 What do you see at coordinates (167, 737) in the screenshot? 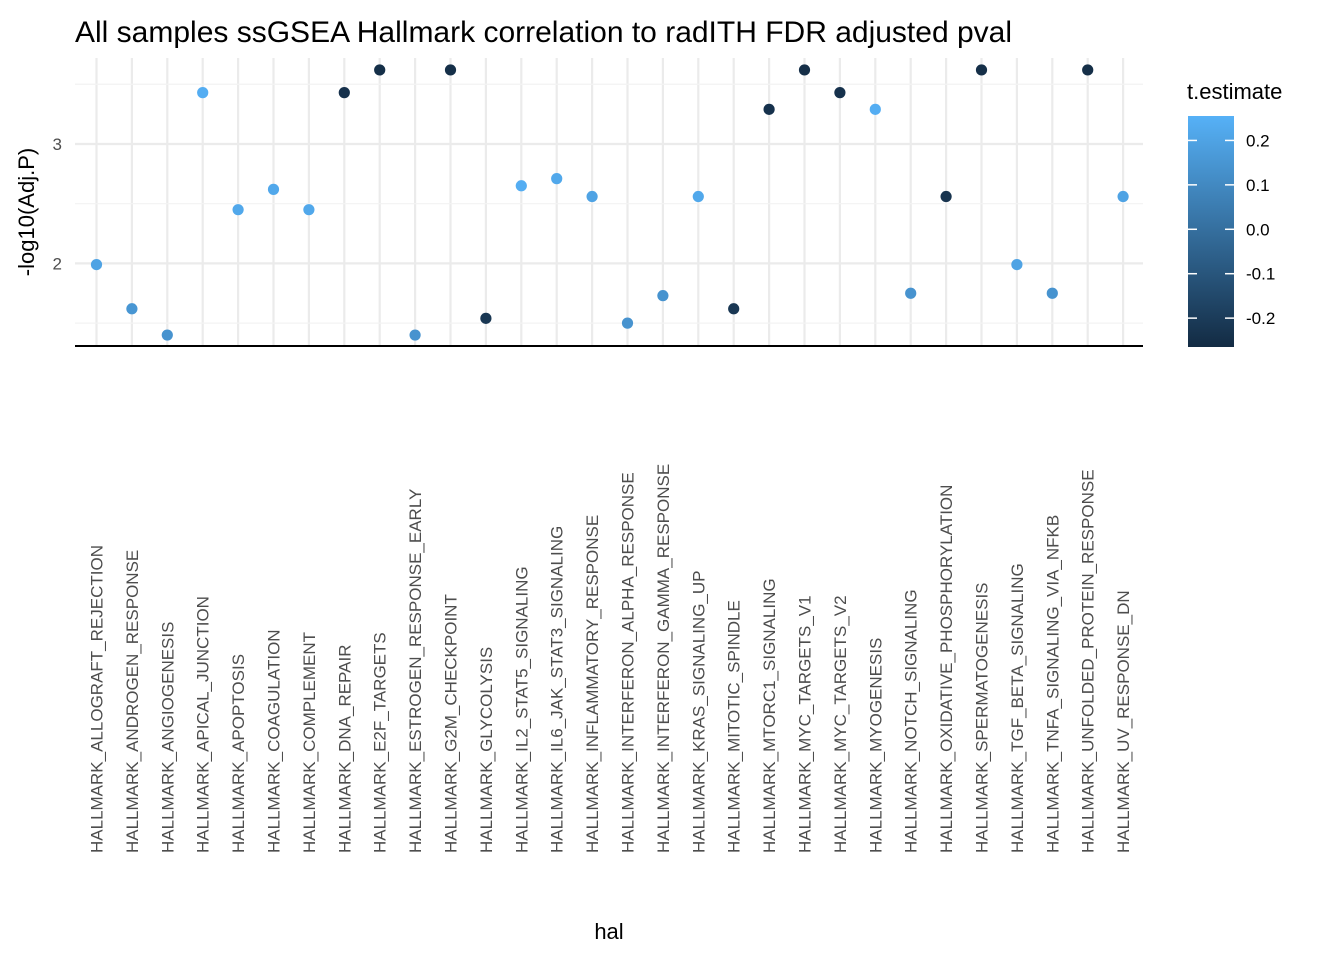
I see `x-tick-label: HALLMARK_ANGIOGENESIS` at bounding box center [167, 737].